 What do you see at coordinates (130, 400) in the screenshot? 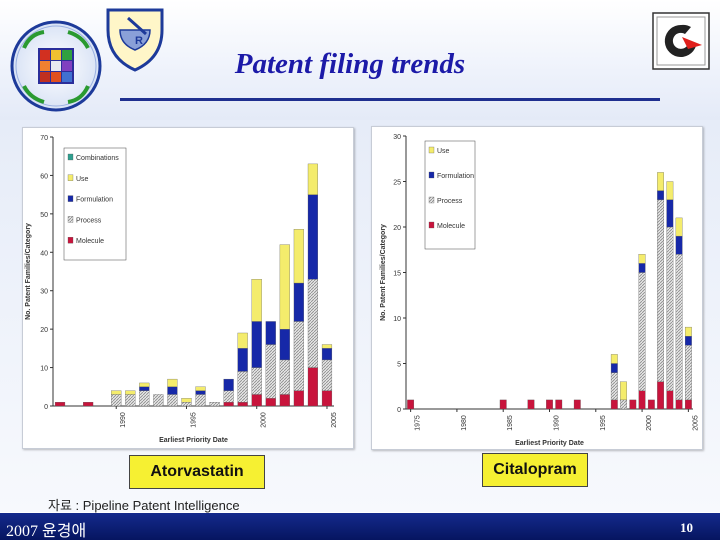
I see `bar-process-1991` at bounding box center [130, 400].